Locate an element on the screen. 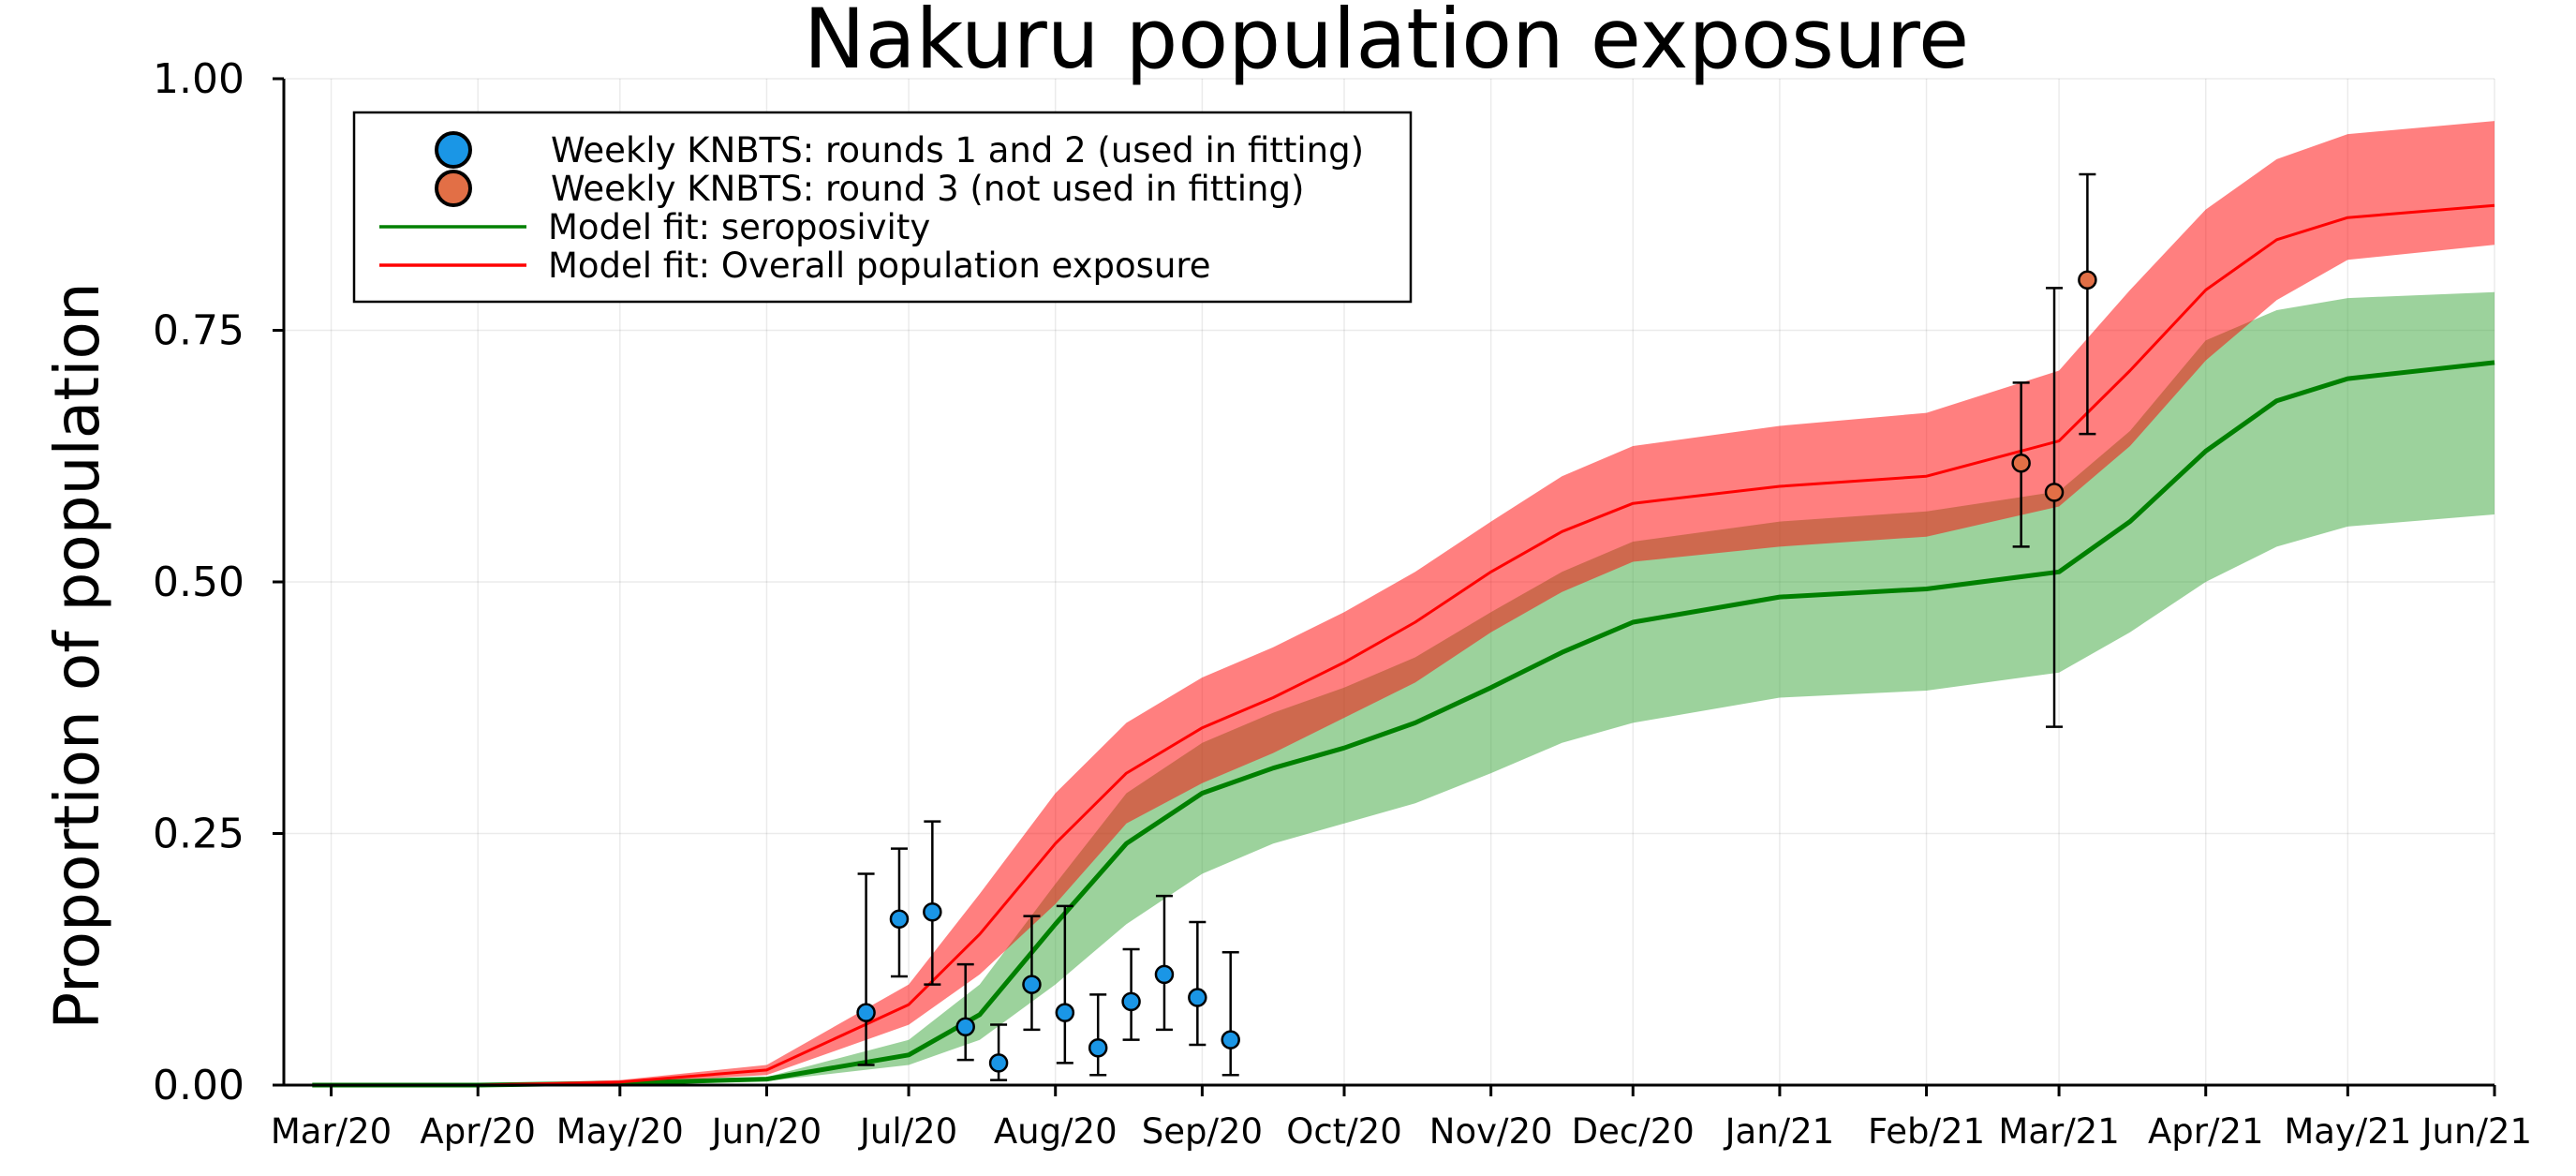 Image resolution: width=2576 pixels, height=1176 pixels. y-tick-label: 0.00 is located at coordinates (198, 1085).